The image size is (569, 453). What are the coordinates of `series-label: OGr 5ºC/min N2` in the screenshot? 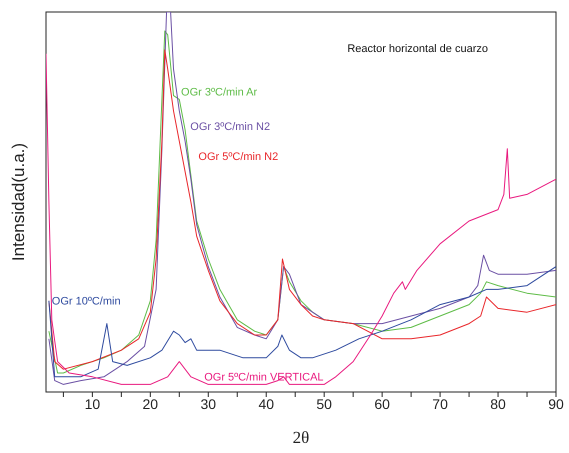 It's located at (238, 157).